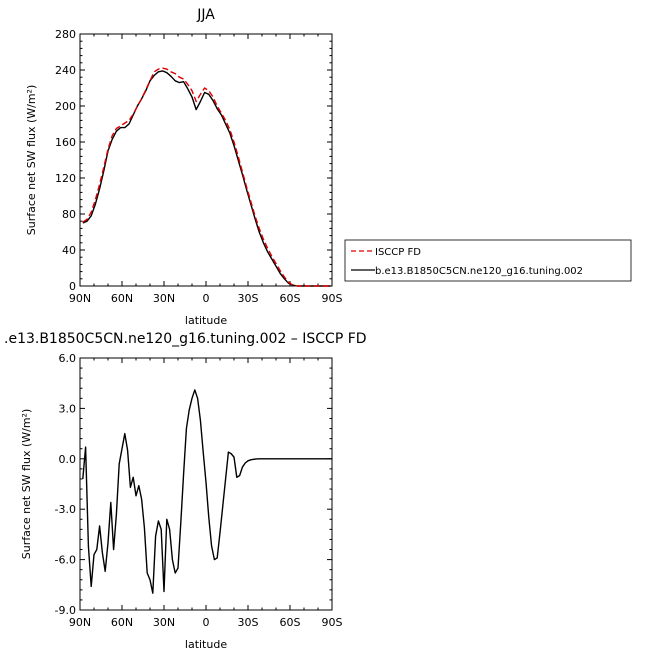 The height and width of the screenshot is (658, 658). I want to click on bottom-series-group, so click(207, 491).